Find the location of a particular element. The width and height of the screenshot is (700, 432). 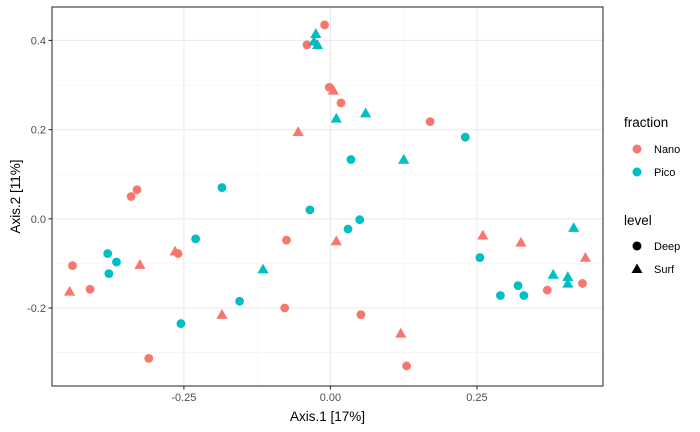

y-tick-label: 0.2 is located at coordinates (38, 131).